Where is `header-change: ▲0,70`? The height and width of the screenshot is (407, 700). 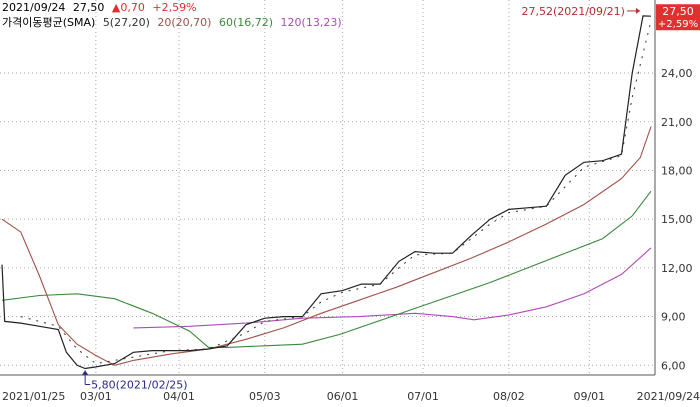
header-change: ▲0,70 is located at coordinates (128, 7).